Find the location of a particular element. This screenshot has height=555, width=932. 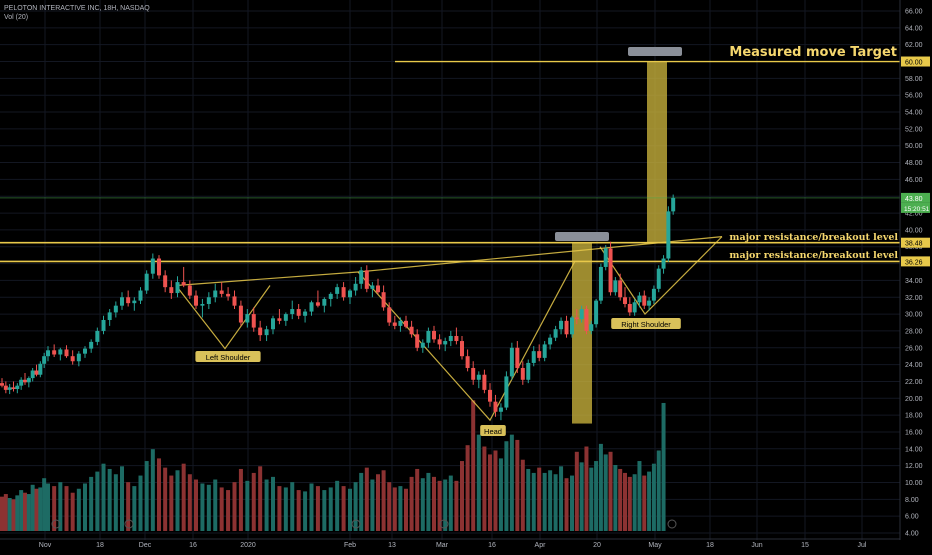

y-tick-label: 12.00 is located at coordinates (914, 466).